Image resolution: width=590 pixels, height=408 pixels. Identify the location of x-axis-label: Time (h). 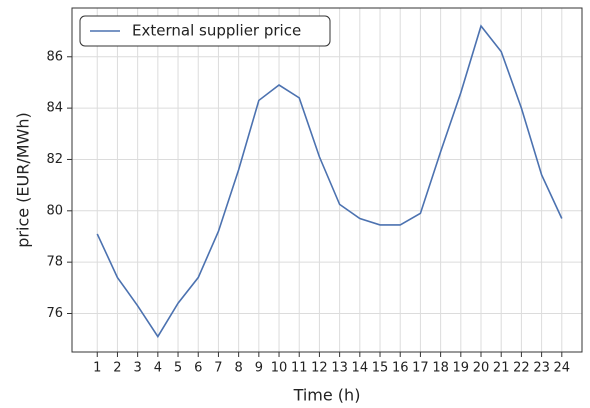
(327, 395).